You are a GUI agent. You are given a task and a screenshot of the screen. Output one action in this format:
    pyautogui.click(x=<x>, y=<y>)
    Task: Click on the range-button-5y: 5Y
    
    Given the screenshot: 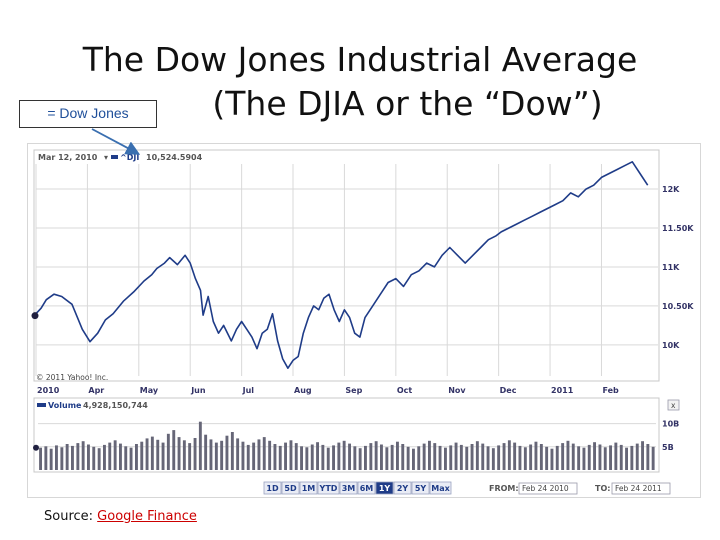 What is the action you would take?
    pyautogui.click(x=420, y=488)
    